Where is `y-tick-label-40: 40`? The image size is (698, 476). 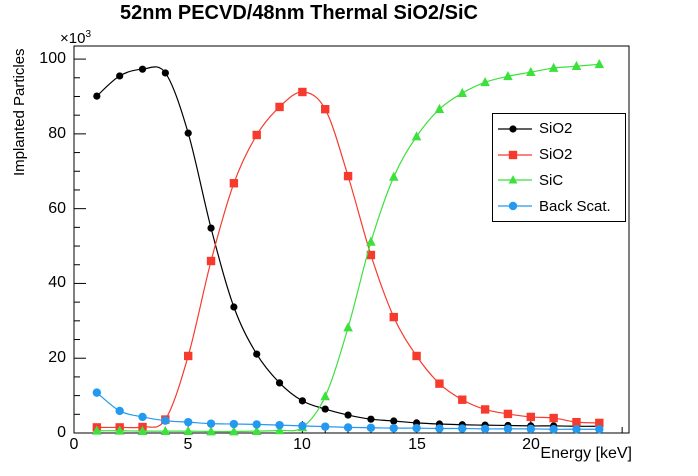 y-tick-label-40: 40 is located at coordinates (57, 282).